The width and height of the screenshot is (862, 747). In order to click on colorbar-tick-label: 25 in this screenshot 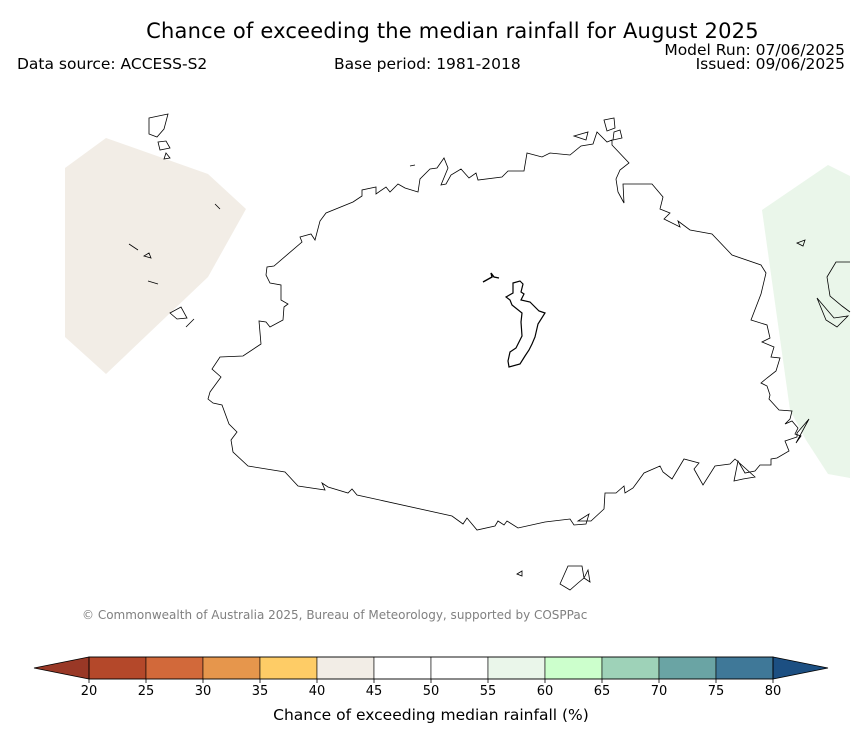, I will do `click(146, 691)`.